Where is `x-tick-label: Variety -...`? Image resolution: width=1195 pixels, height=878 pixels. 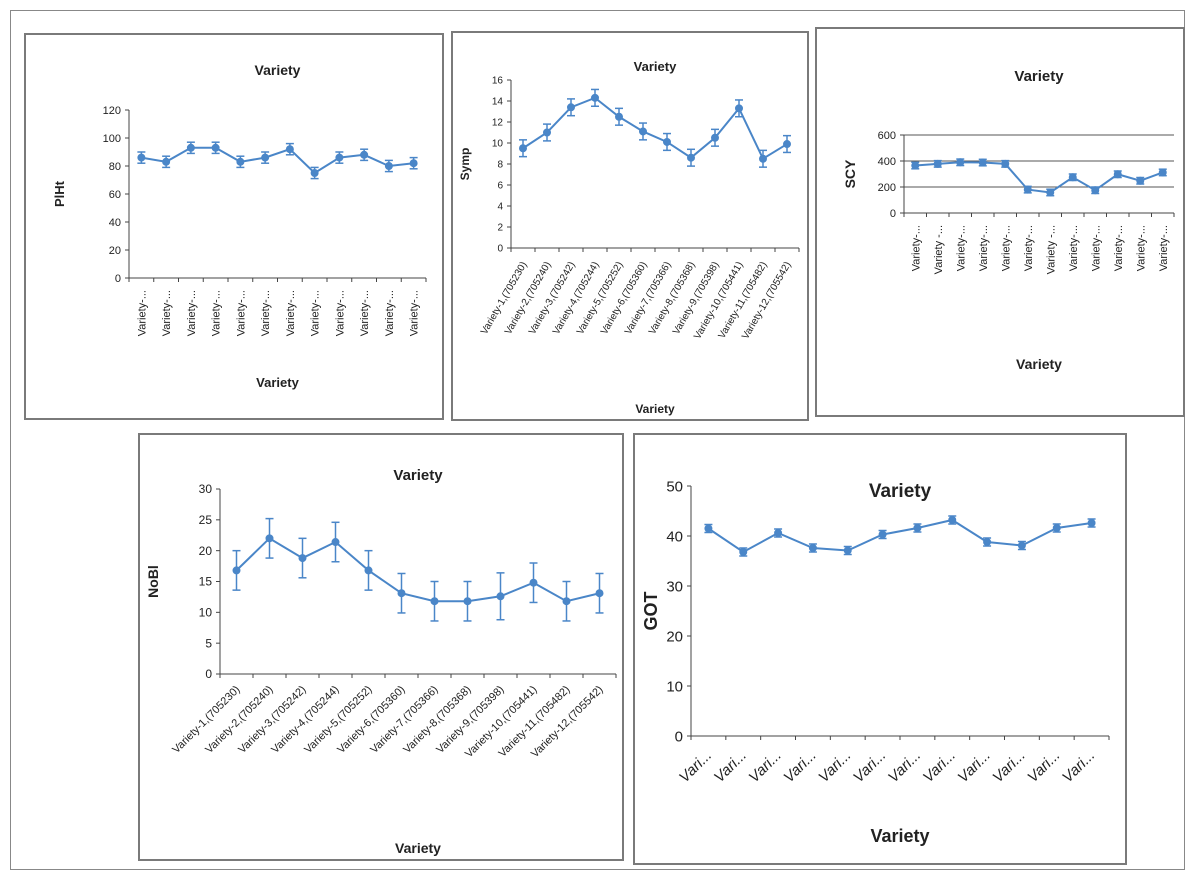
x-tick-label: Variety -... is located at coordinates (1051, 249).